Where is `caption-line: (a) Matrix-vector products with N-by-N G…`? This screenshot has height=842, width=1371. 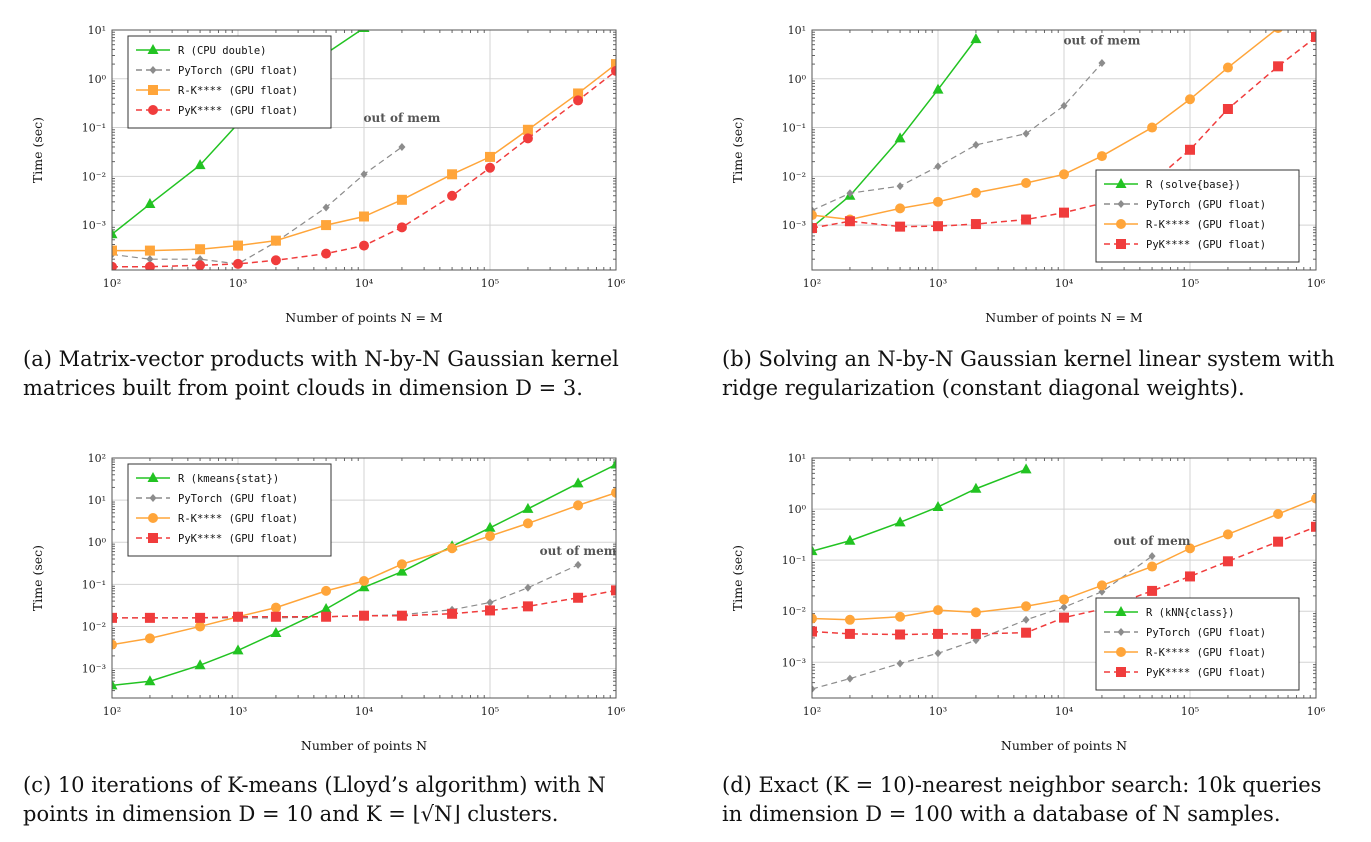 caption-line: (a) Matrix-vector products with N-by-N G… is located at coordinates (321, 359).